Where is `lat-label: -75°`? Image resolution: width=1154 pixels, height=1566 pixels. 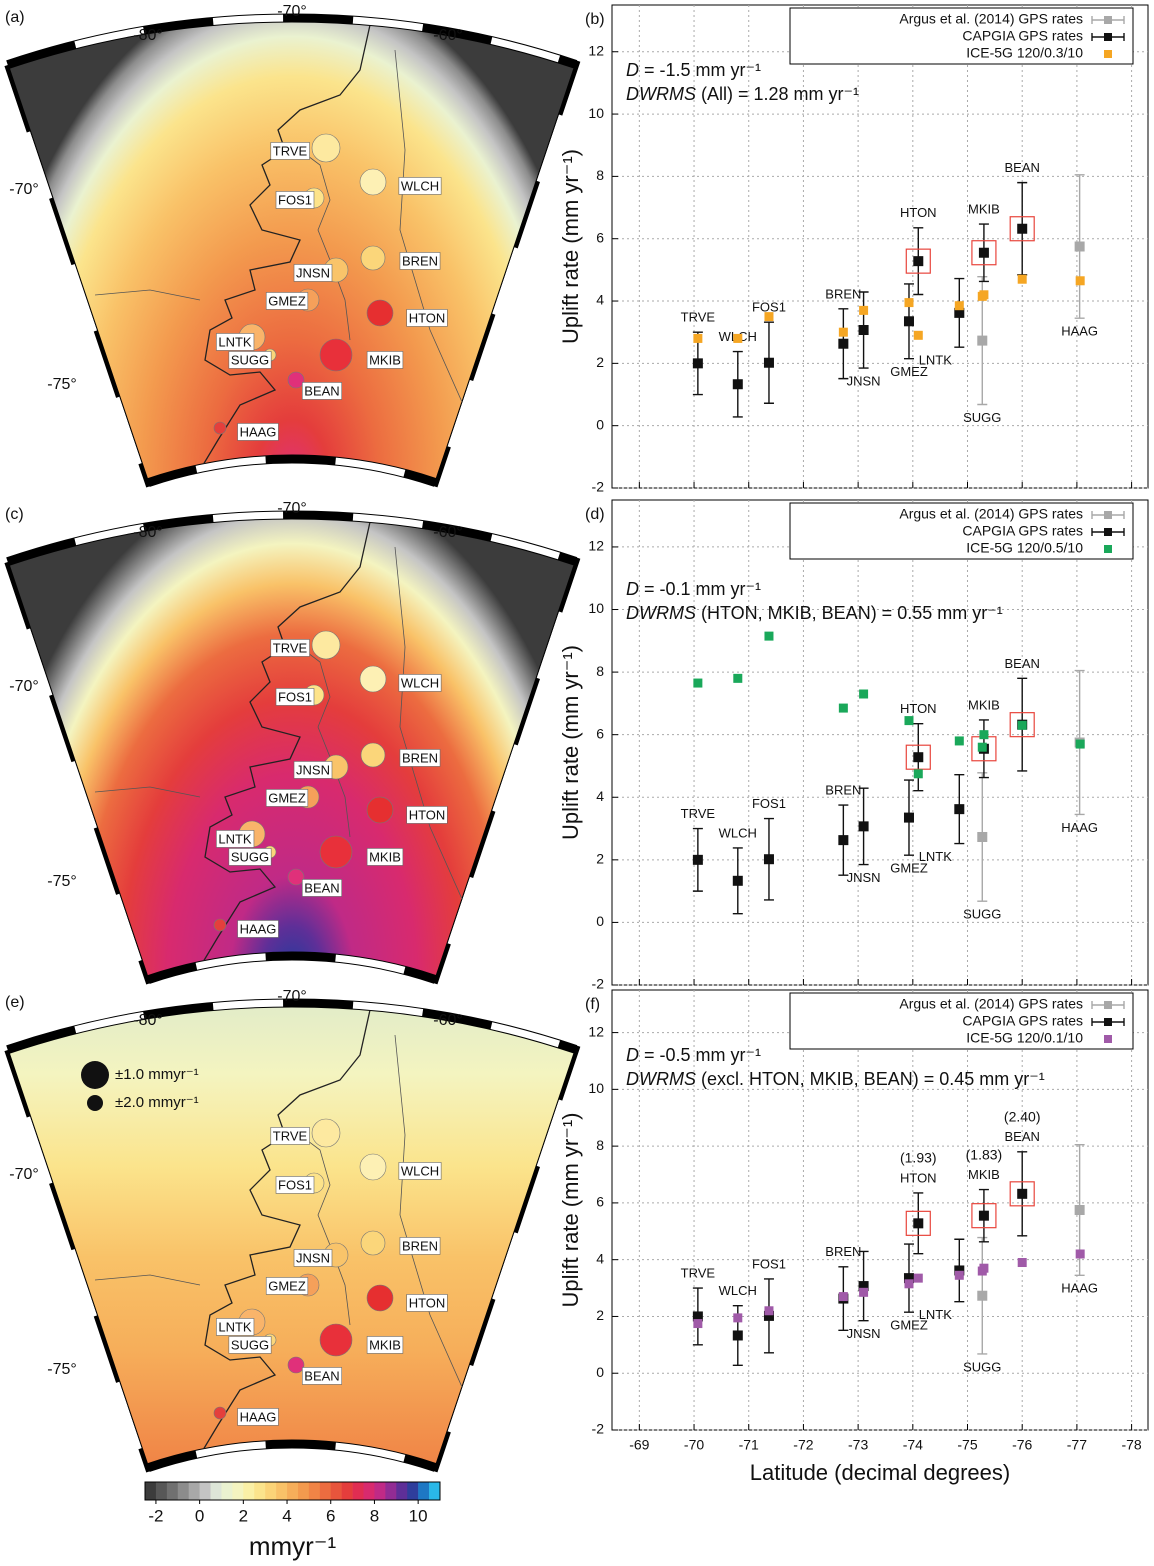 lat-label: -75° is located at coordinates (62, 881).